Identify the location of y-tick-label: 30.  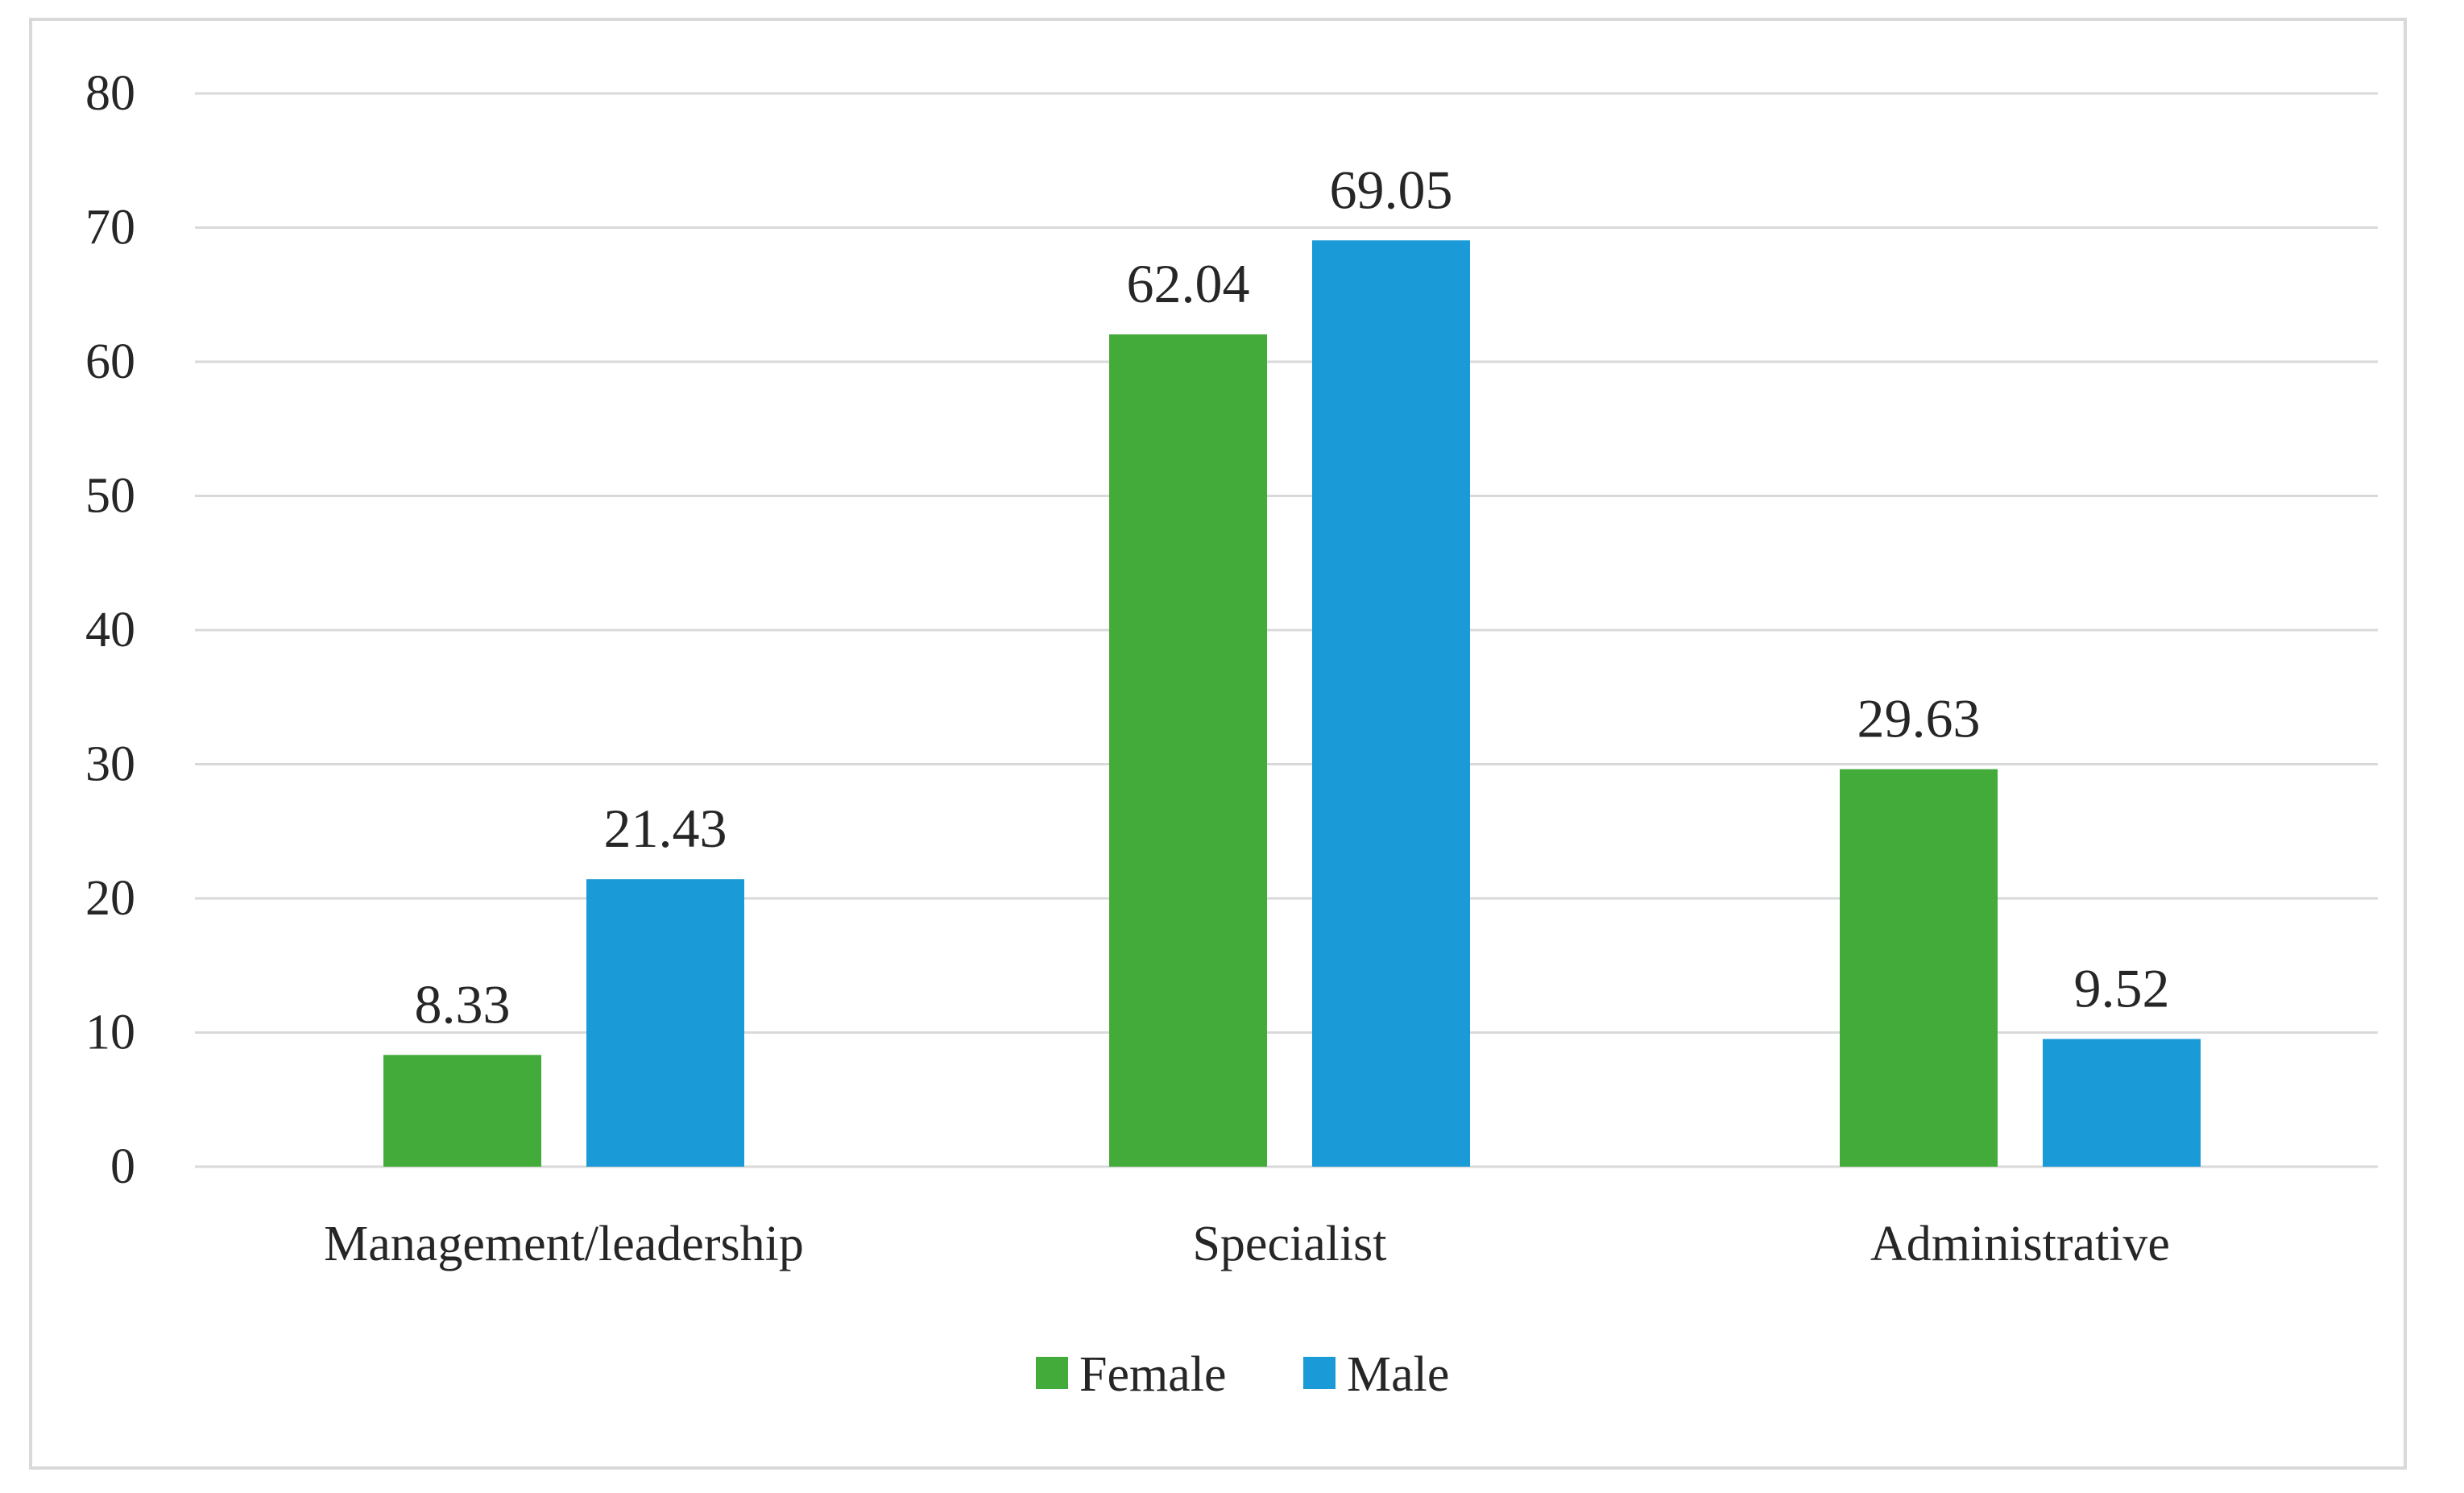
(110, 764).